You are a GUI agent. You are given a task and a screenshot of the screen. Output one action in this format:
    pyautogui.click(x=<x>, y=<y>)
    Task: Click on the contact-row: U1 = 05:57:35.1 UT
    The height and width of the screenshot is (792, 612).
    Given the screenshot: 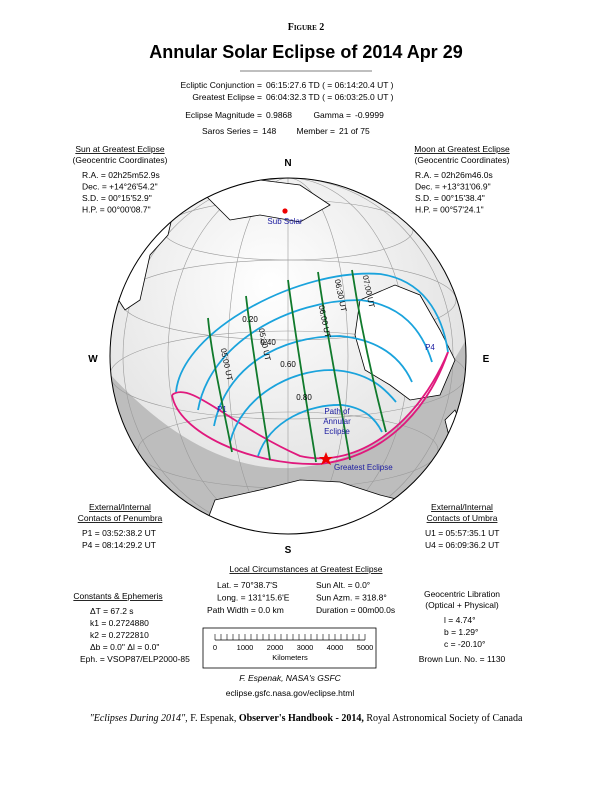 What is the action you would take?
    pyautogui.click(x=462, y=533)
    